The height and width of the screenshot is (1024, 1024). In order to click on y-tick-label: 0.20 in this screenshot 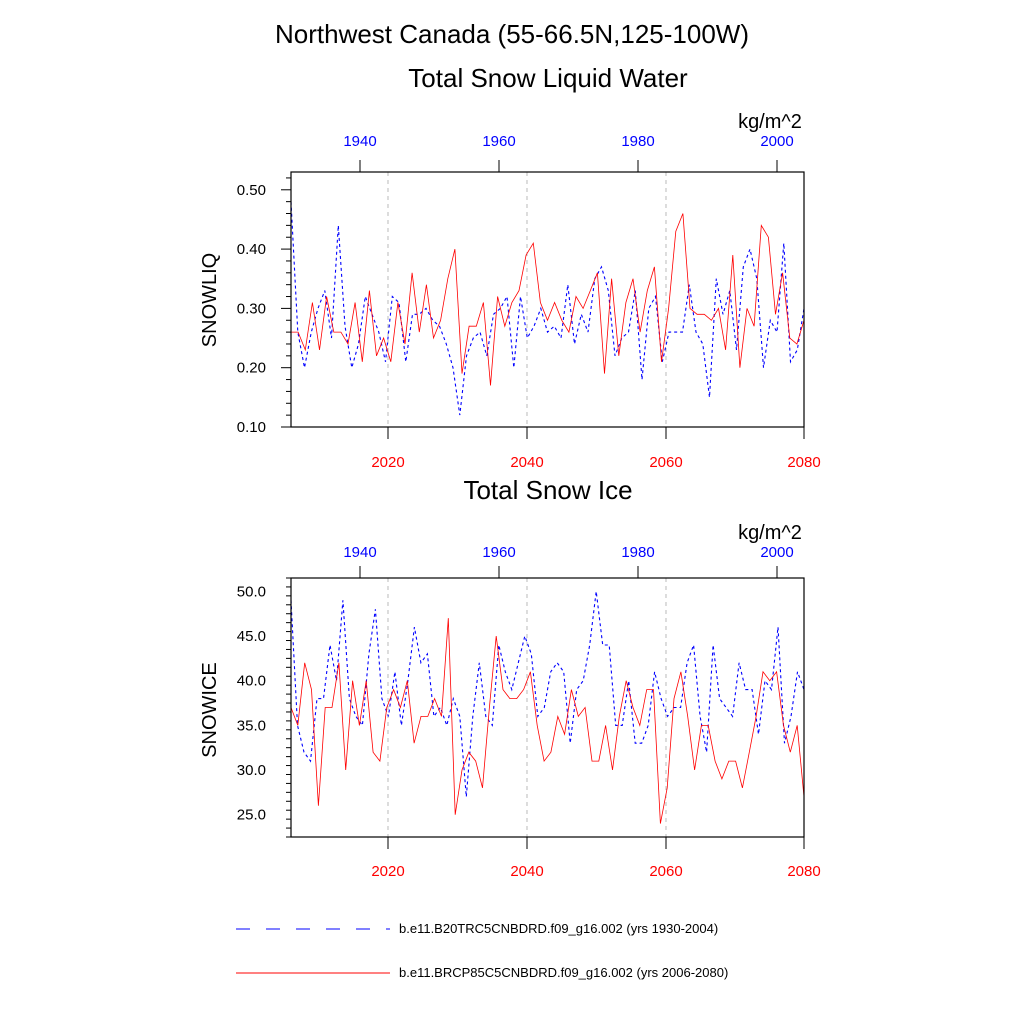, I will do `click(251, 368)`.